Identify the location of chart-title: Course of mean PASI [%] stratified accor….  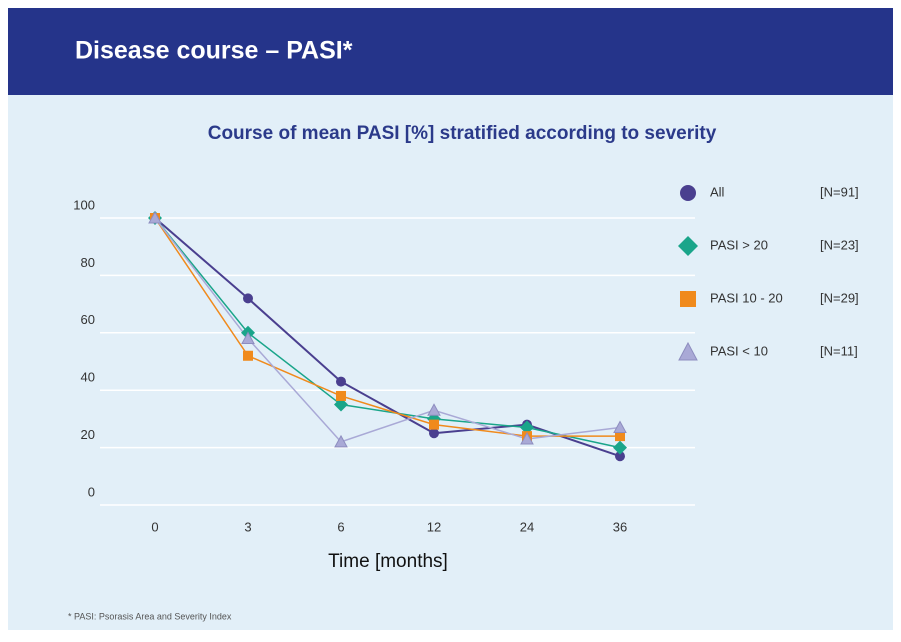
(462, 133).